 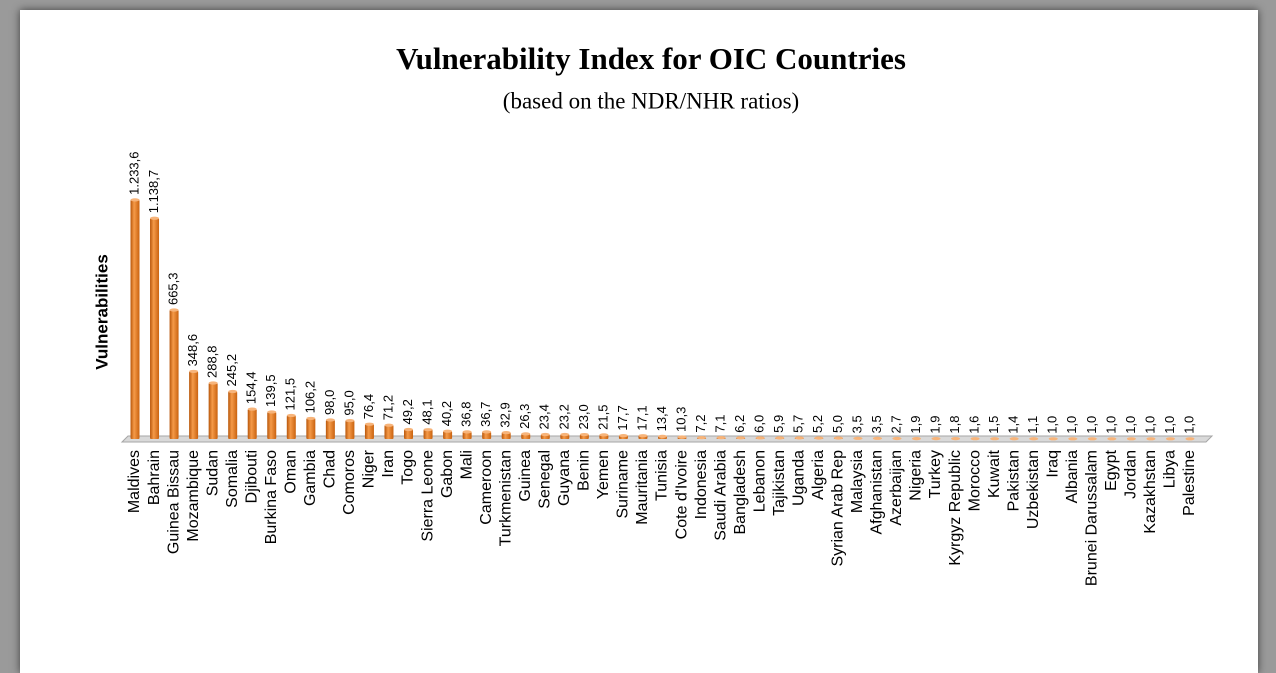 I want to click on x-tick-label: Kazakhstan, so click(x=1150, y=492).